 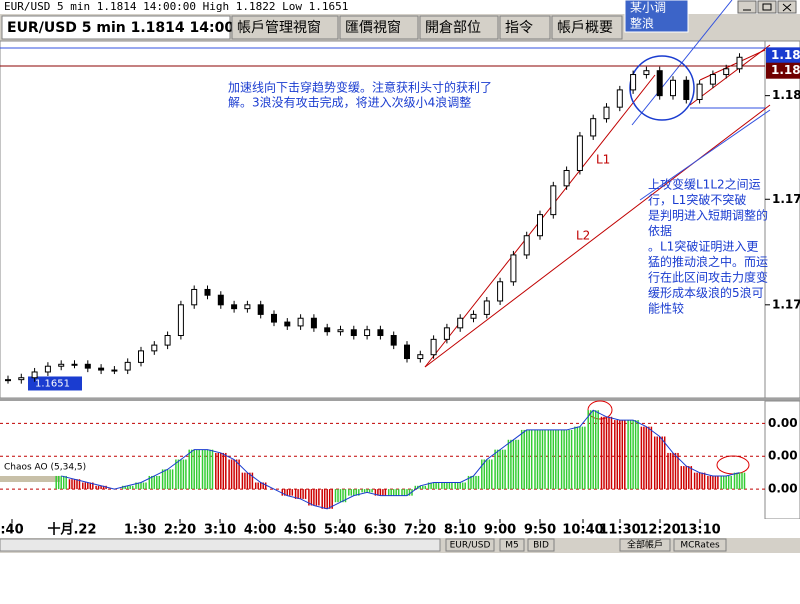 What do you see at coordinates (373, 27) in the screenshot?
I see `tab-label: 匯價視窗` at bounding box center [373, 27].